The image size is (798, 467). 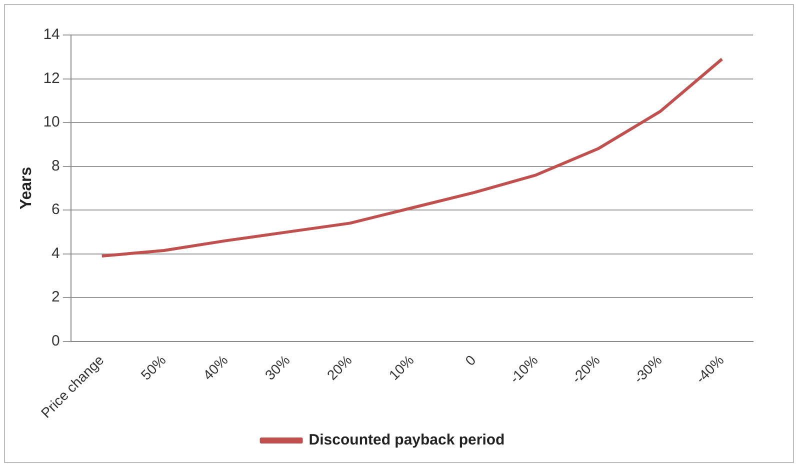 I want to click on y-tick-label: 2, so click(x=56, y=297).